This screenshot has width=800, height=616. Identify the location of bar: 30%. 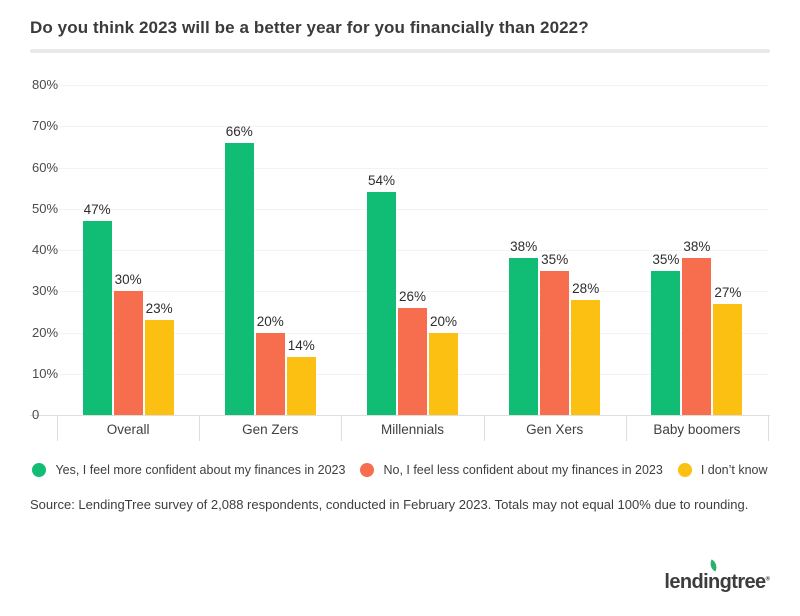
(128, 343).